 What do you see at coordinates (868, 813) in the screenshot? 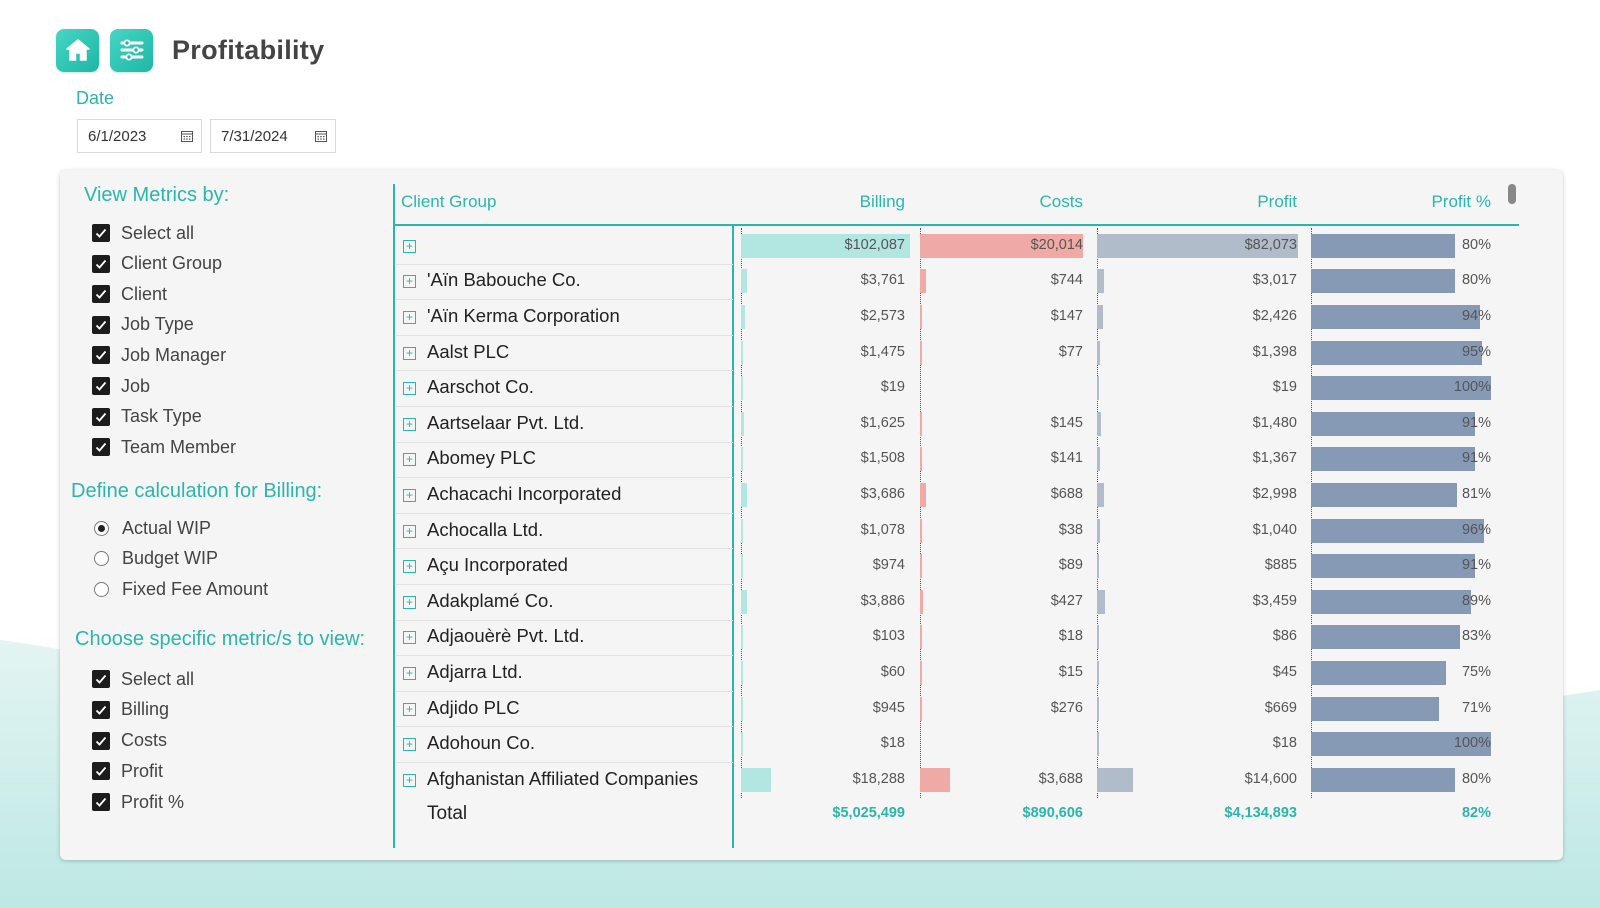
I see `total-billing: $5,025,499` at bounding box center [868, 813].